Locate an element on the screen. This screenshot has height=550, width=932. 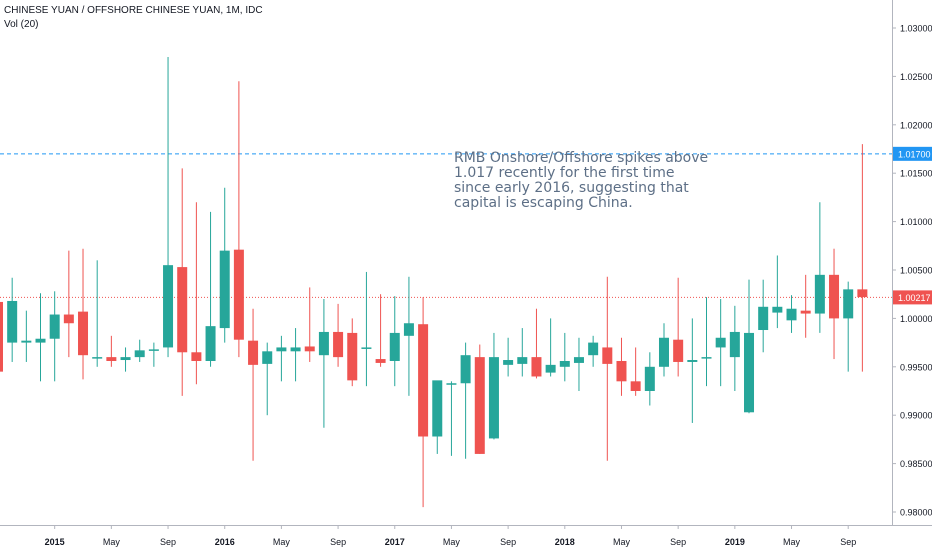
y-tick-label: 0.98000 is located at coordinates (916, 513).